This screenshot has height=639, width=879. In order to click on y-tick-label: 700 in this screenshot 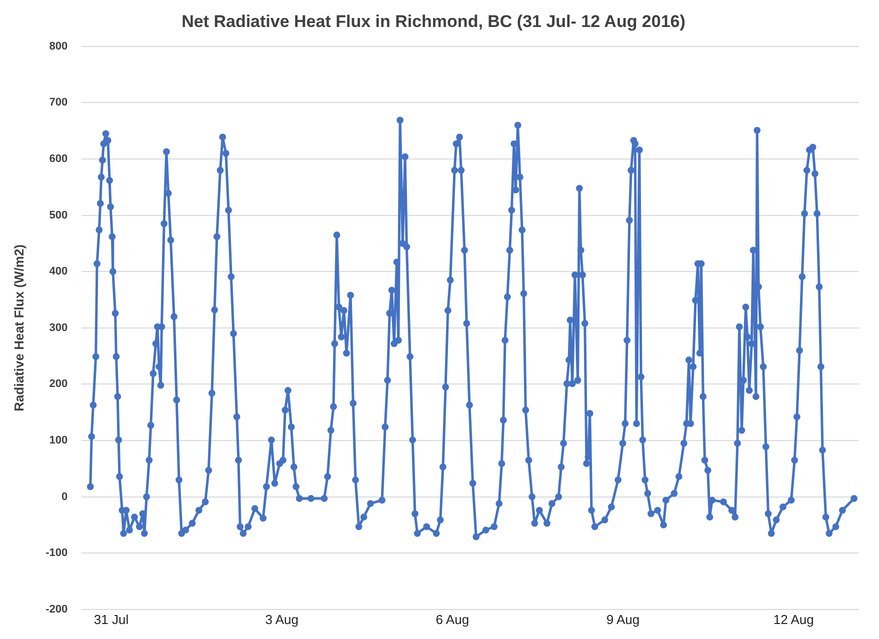, I will do `click(58, 102)`.